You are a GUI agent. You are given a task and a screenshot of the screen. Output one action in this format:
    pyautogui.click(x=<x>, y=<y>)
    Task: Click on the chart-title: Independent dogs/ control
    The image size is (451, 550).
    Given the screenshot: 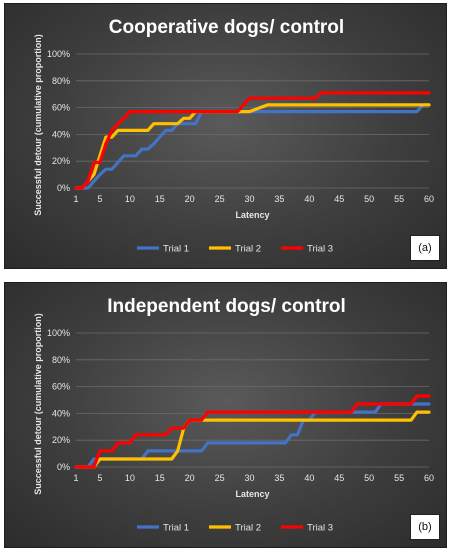 What is the action you would take?
    pyautogui.click(x=226, y=306)
    